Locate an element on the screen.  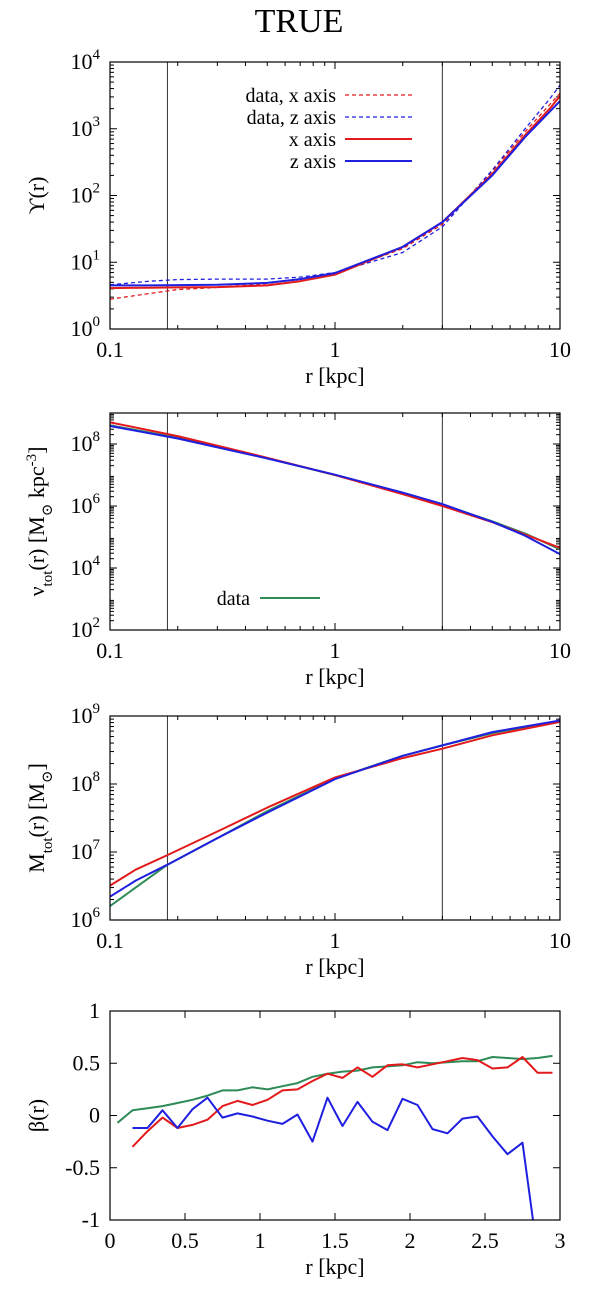
series-line-data is located at coordinates (335, 487).